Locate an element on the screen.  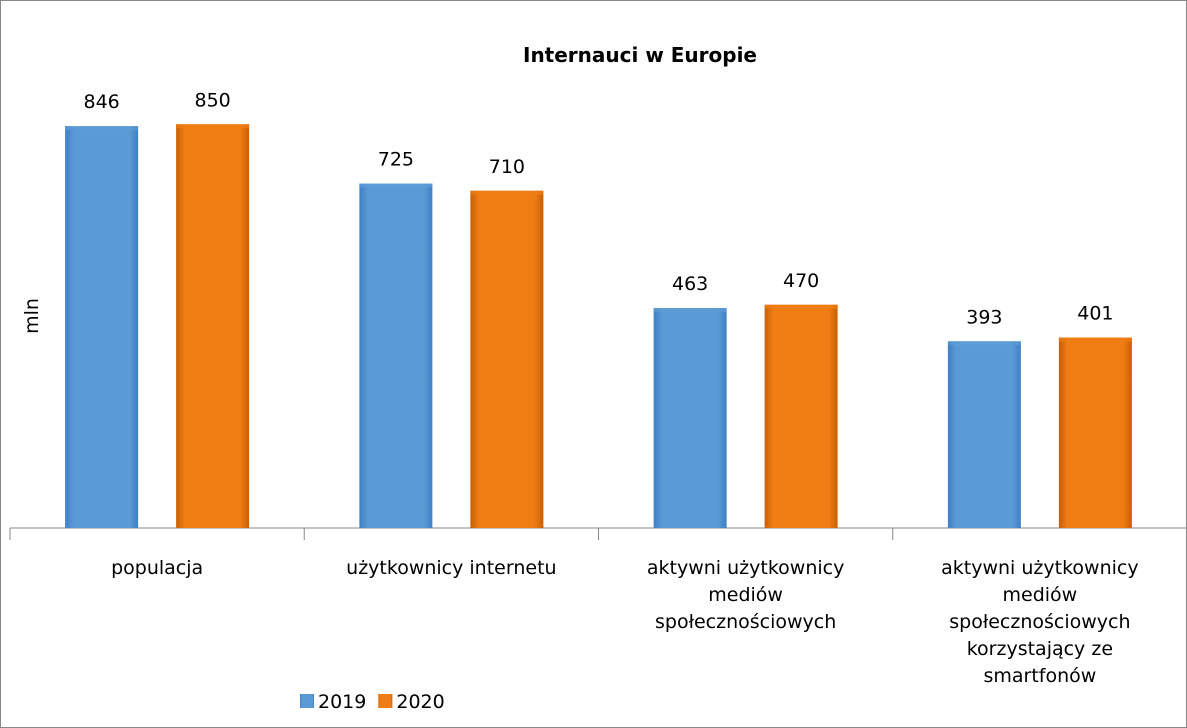
data-label: 401 is located at coordinates (1095, 314).